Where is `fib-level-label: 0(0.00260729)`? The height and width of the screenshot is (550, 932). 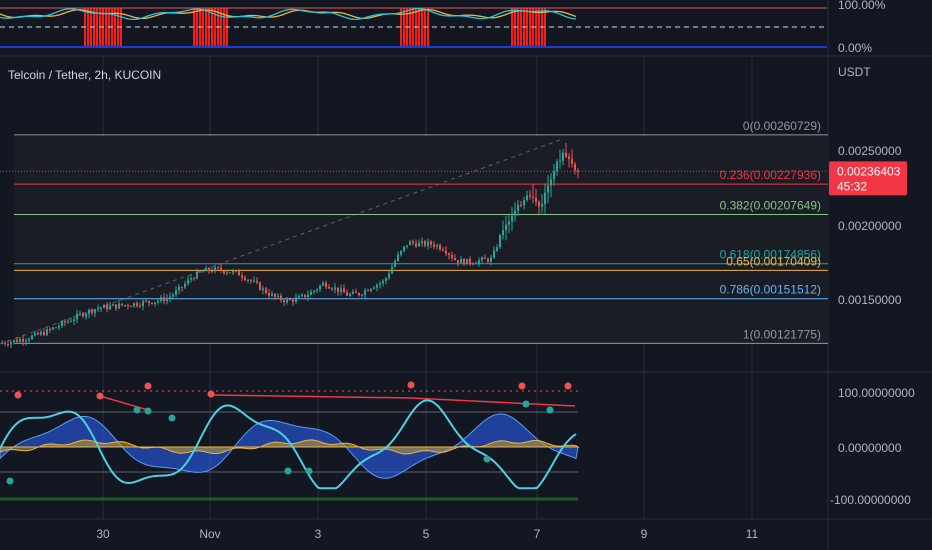 fib-level-label: 0(0.00260729) is located at coordinates (782, 126).